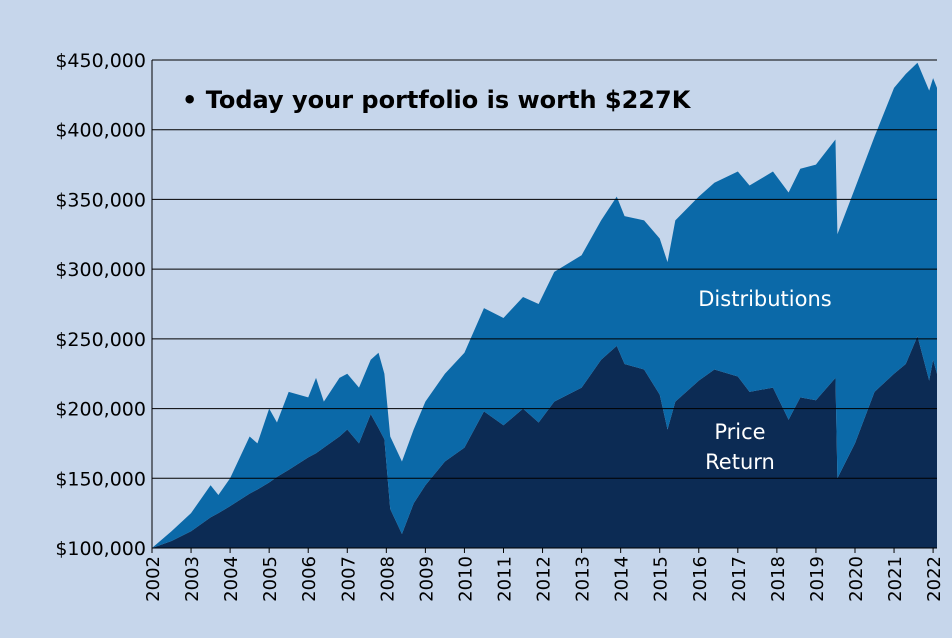 The image size is (952, 638). I want to click on x-tick-label: 2003, so click(192, 579).